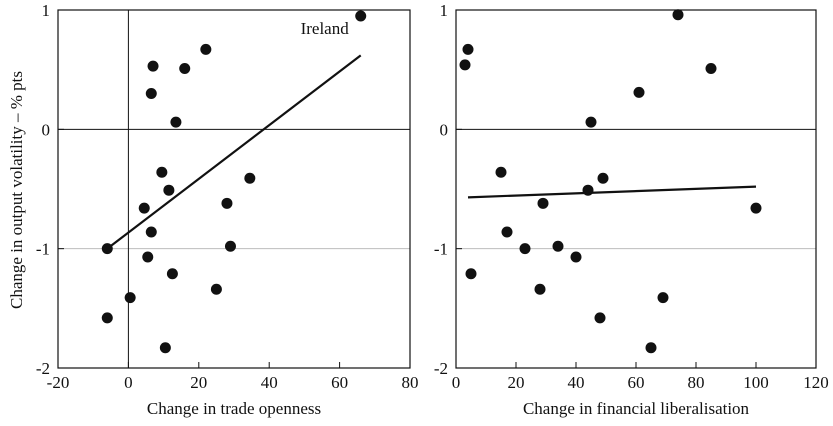 This screenshot has height=426, width=833. What do you see at coordinates (16, 190) in the screenshot?
I see `y-axis-title: Change in output volatility – % pts` at bounding box center [16, 190].